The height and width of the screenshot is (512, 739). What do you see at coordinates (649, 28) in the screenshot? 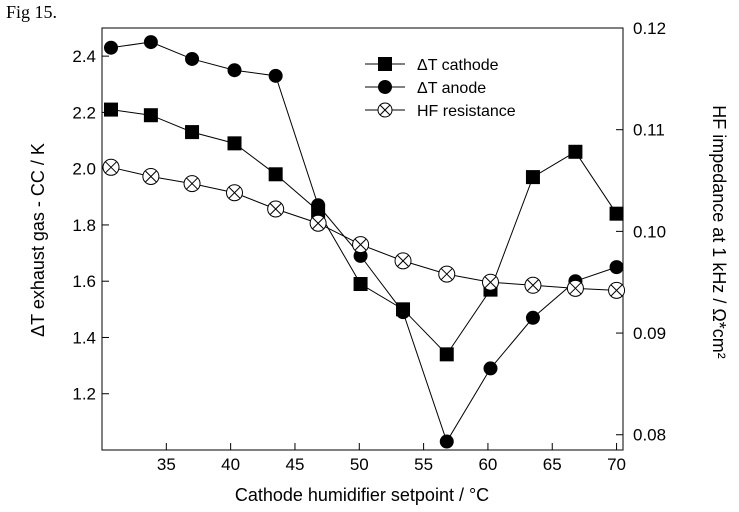
I see `y-right-tick-label: 0.12` at bounding box center [649, 28].